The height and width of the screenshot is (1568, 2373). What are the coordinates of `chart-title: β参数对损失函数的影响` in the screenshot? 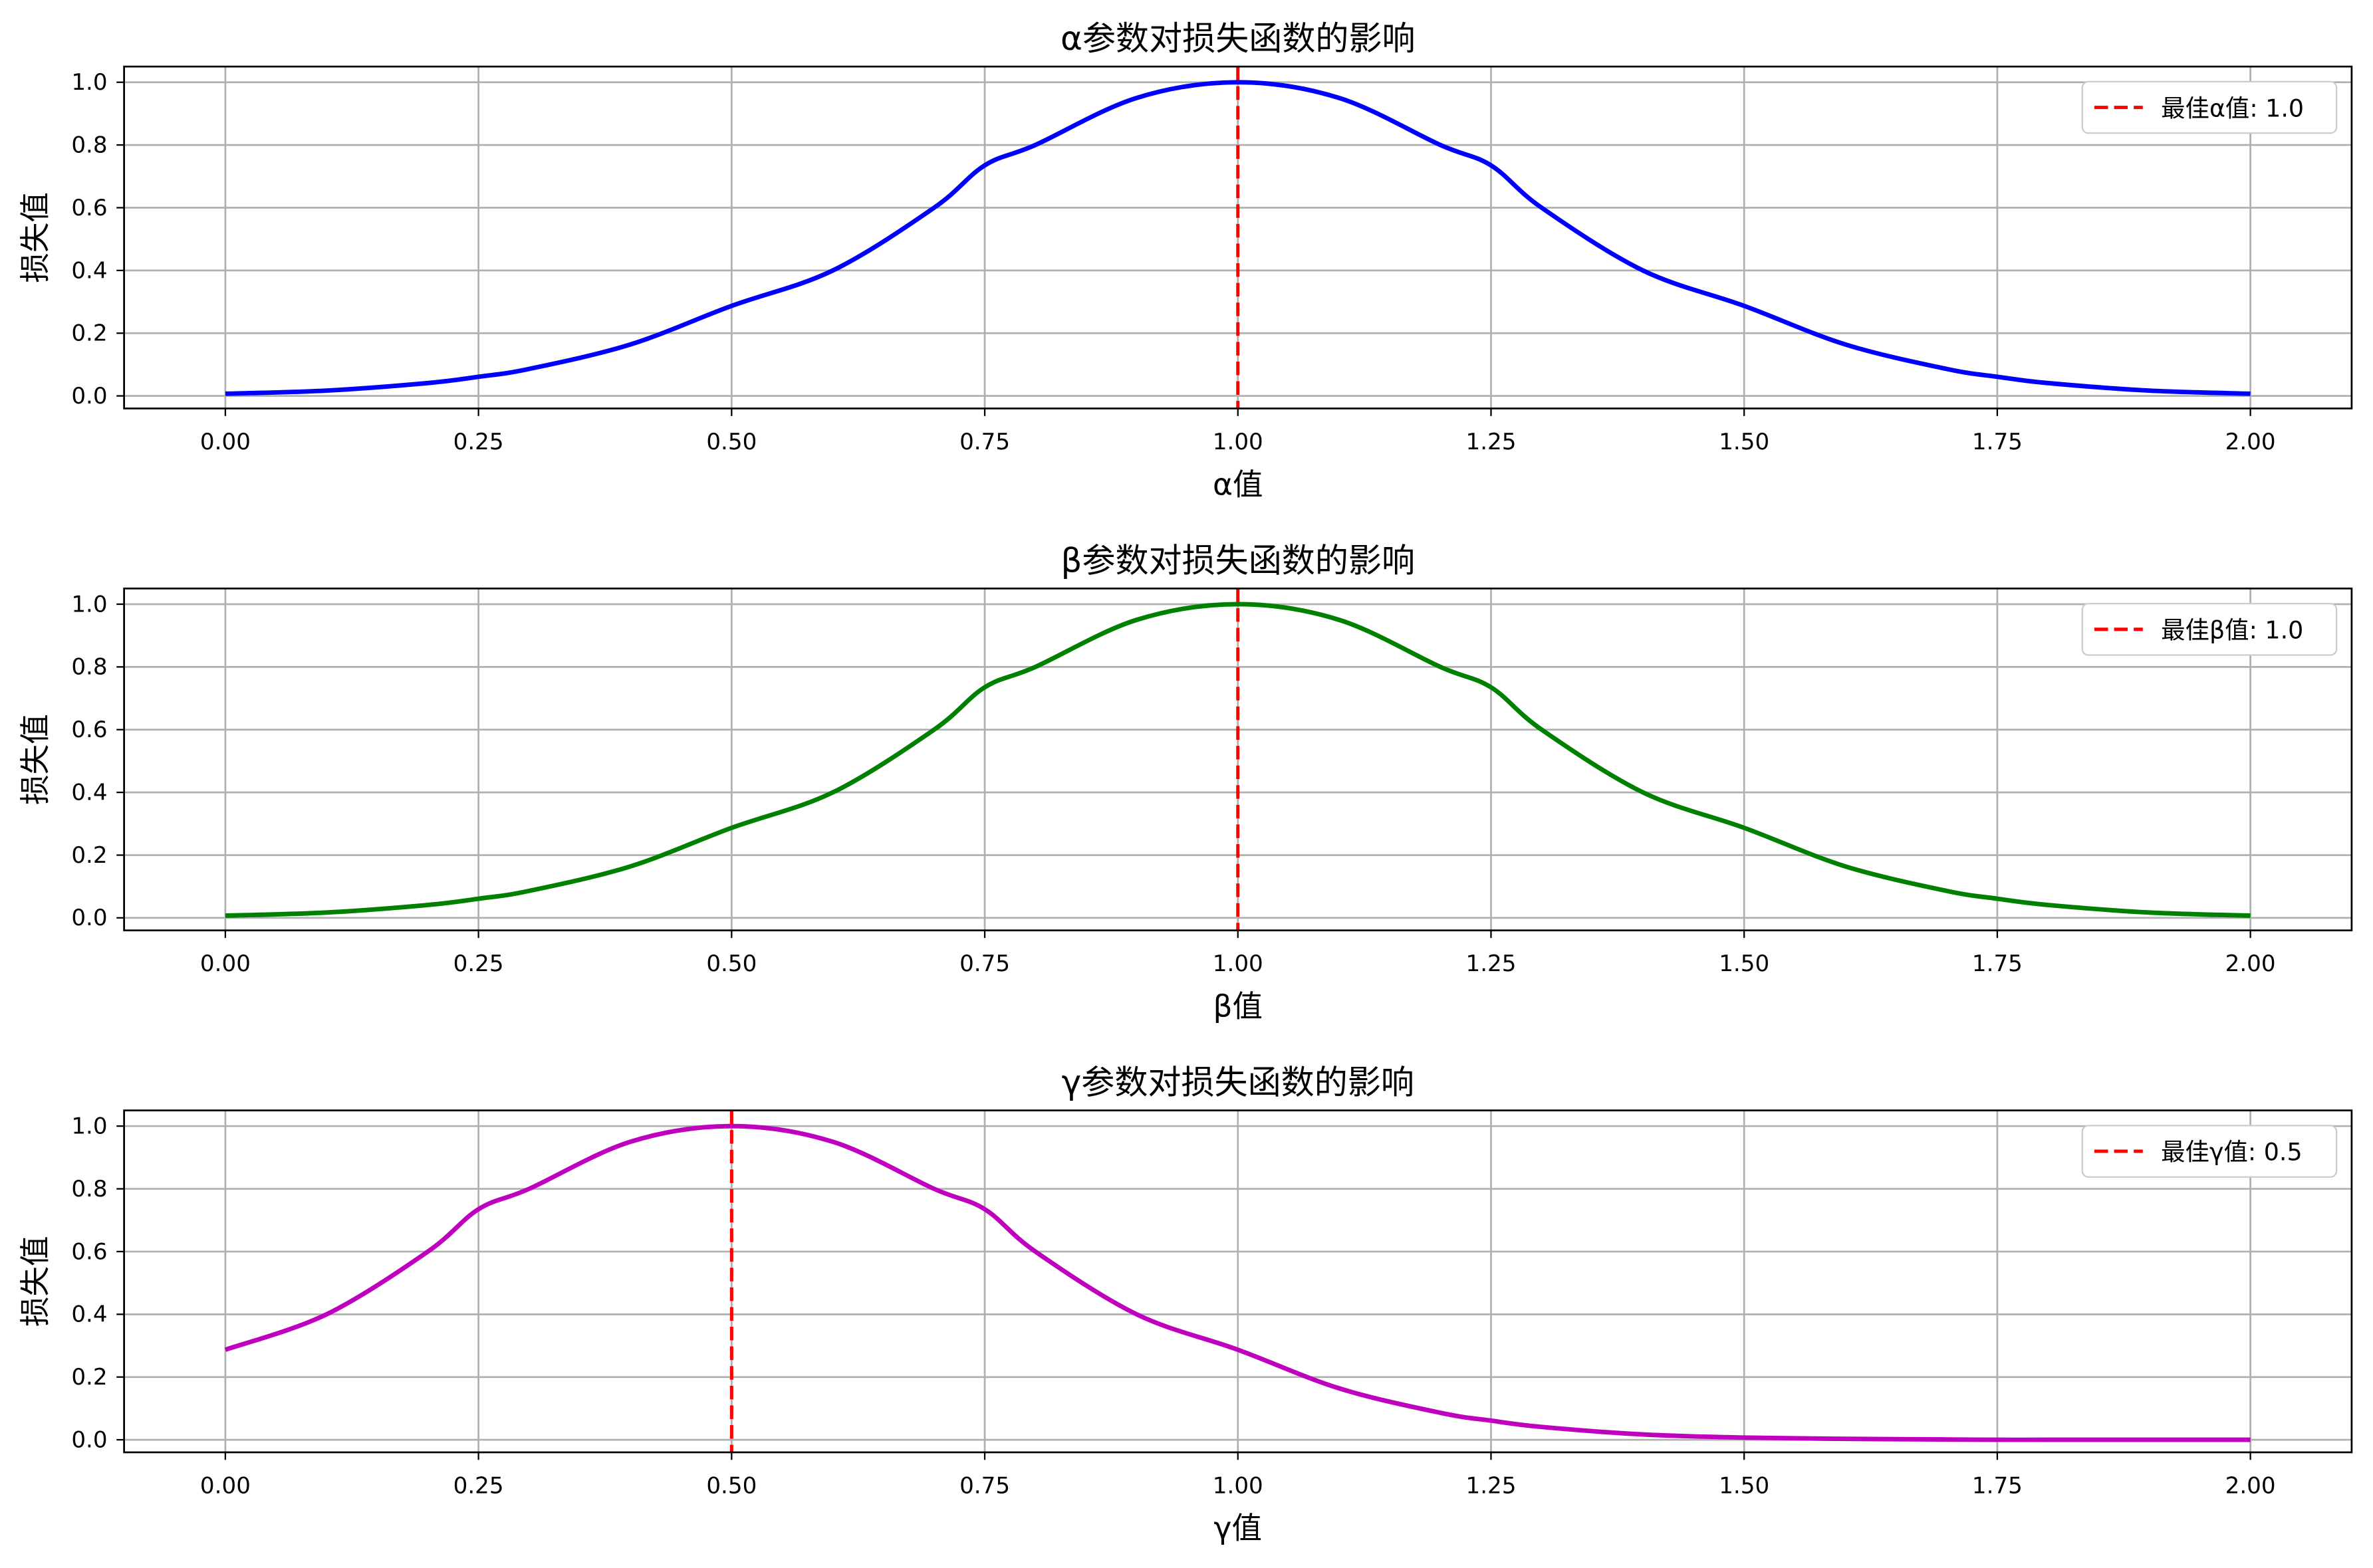 It's located at (1238, 560).